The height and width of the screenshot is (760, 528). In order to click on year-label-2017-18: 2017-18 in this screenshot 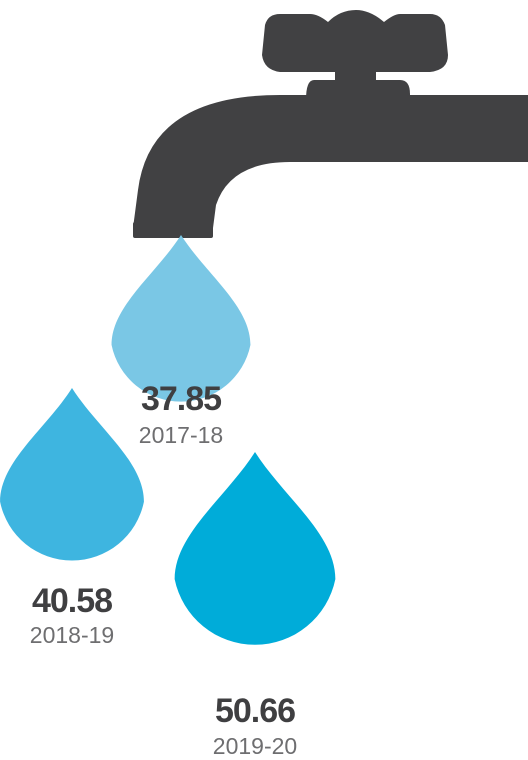, I will do `click(181, 435)`.